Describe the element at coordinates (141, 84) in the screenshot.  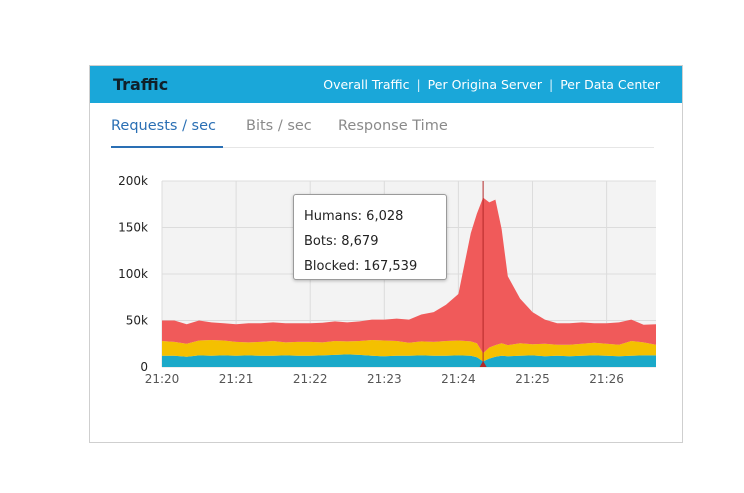
I see `panel-title: Traffic` at that location.